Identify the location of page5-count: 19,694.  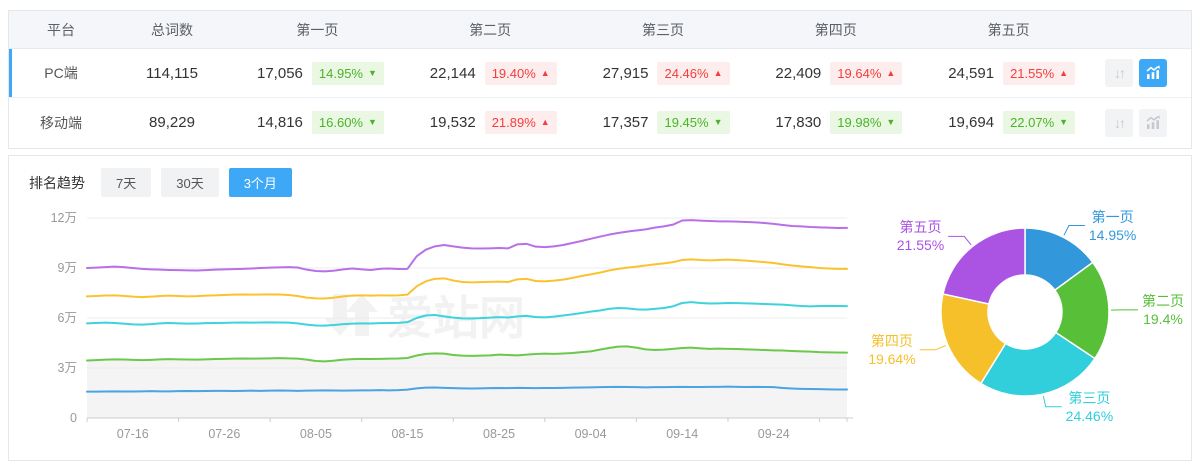
(971, 122).